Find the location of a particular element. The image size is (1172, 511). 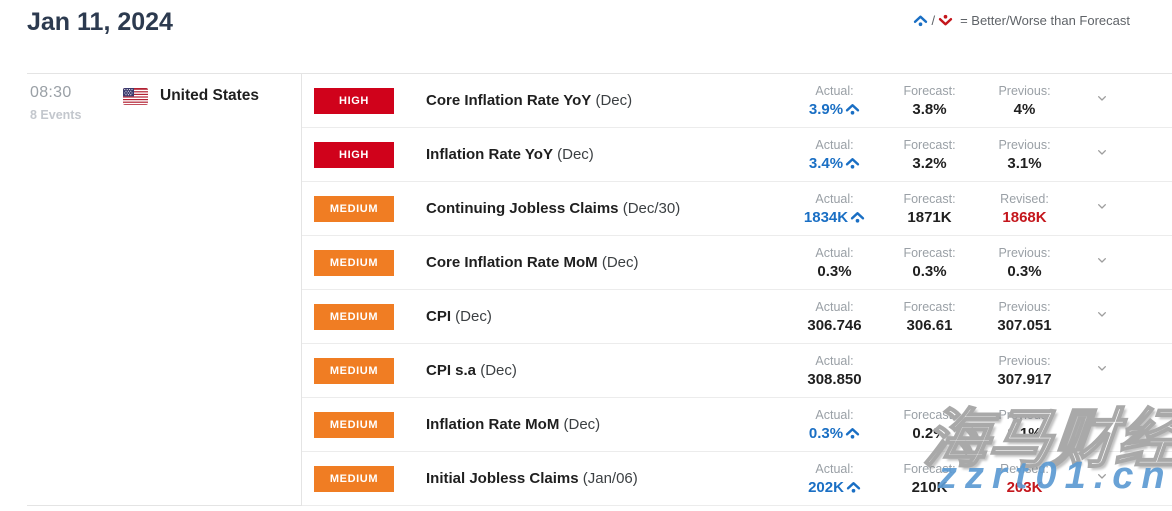

actual-cell: Actual: 3.9% is located at coordinates (834, 101).